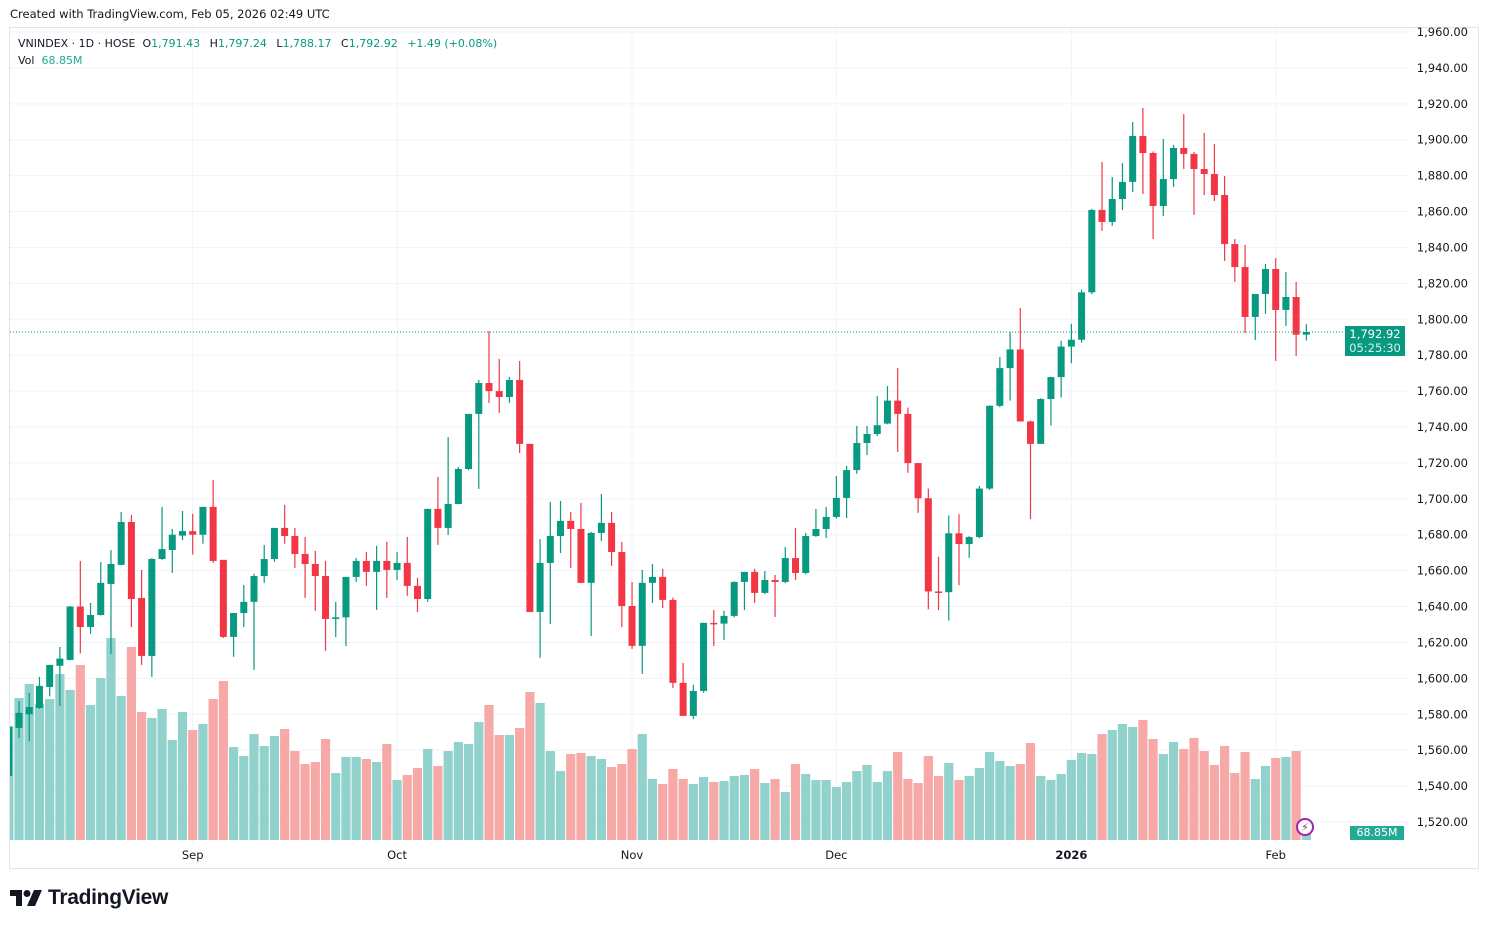  What do you see at coordinates (1442, 822) in the screenshot?
I see `price-tick-label: 1,520.00` at bounding box center [1442, 822].